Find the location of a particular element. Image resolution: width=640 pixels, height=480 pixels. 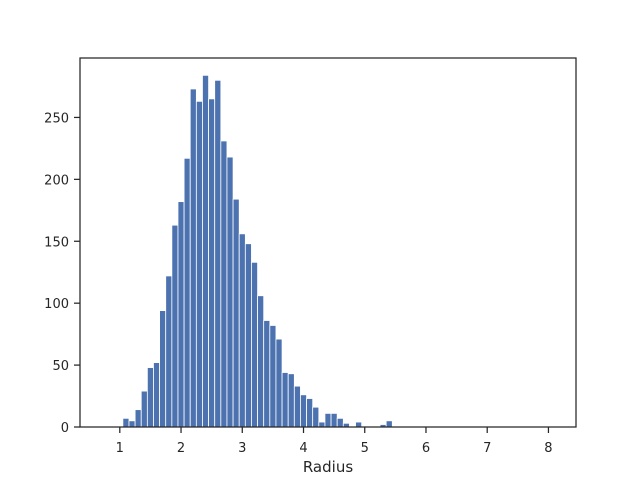

x-tick-label: 4 is located at coordinates (303, 448).